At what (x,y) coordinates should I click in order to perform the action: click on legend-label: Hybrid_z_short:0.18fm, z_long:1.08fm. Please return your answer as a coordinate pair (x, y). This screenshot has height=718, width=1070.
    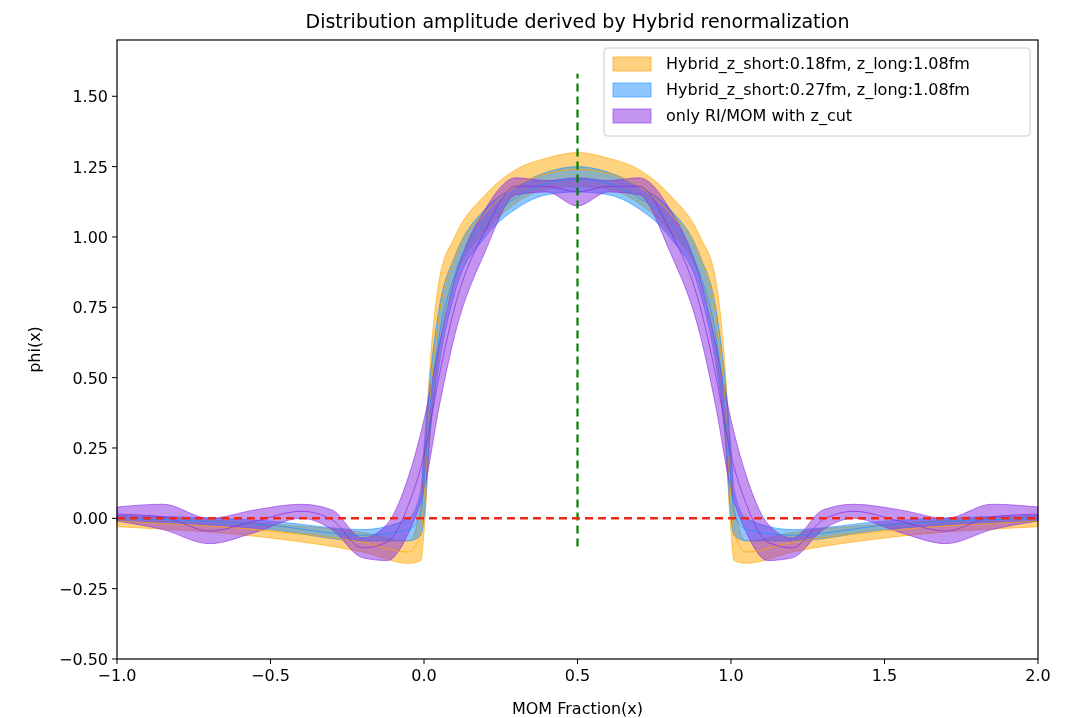
    Looking at the image, I should click on (818, 64).